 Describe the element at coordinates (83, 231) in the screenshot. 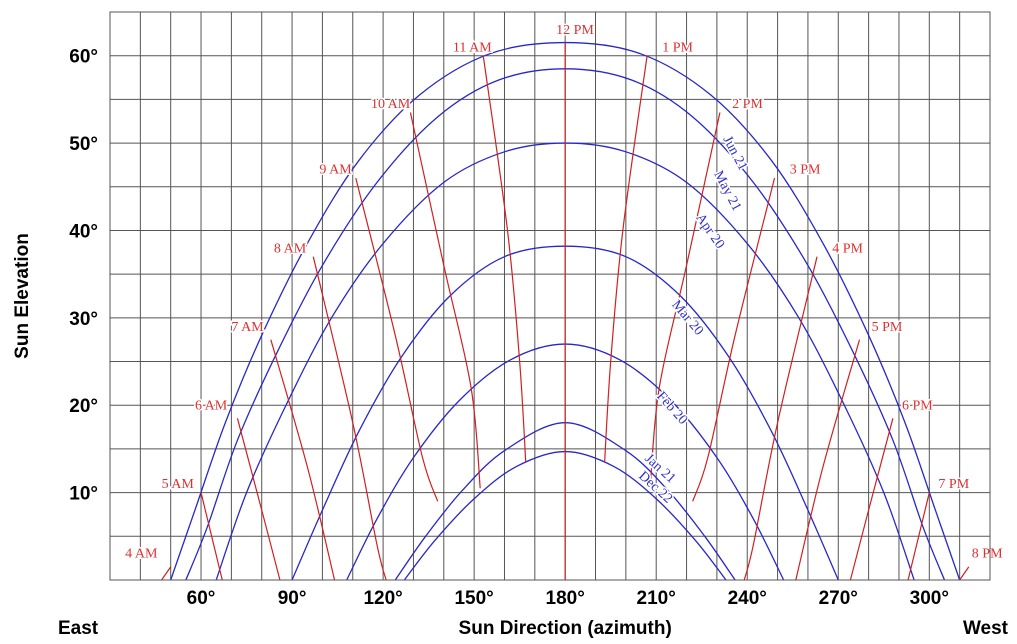

I see `y-tick-label: 40°` at that location.